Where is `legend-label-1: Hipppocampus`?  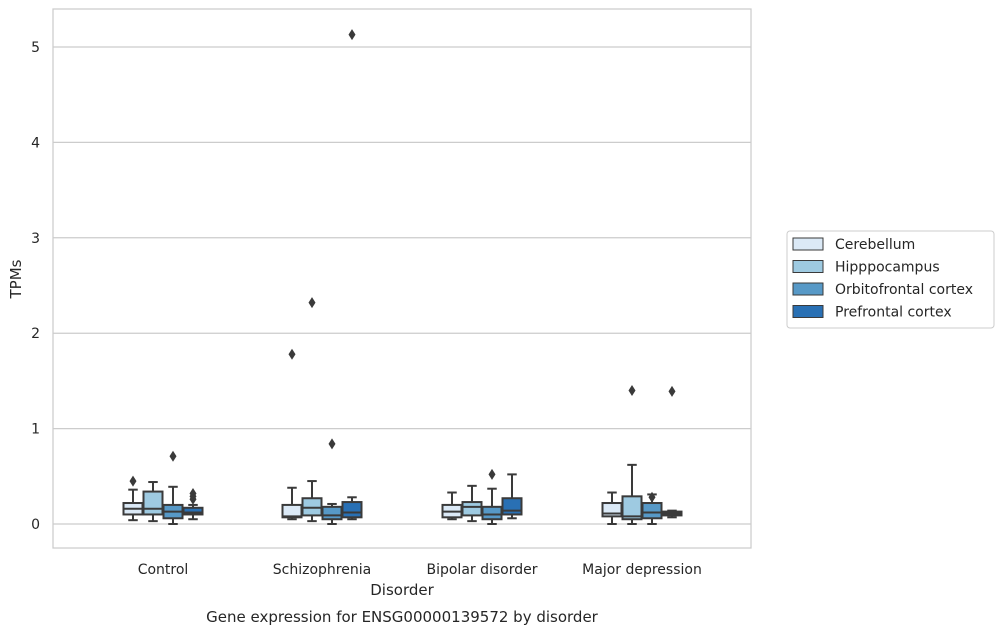
legend-label-1: Hipppocampus is located at coordinates (887, 268).